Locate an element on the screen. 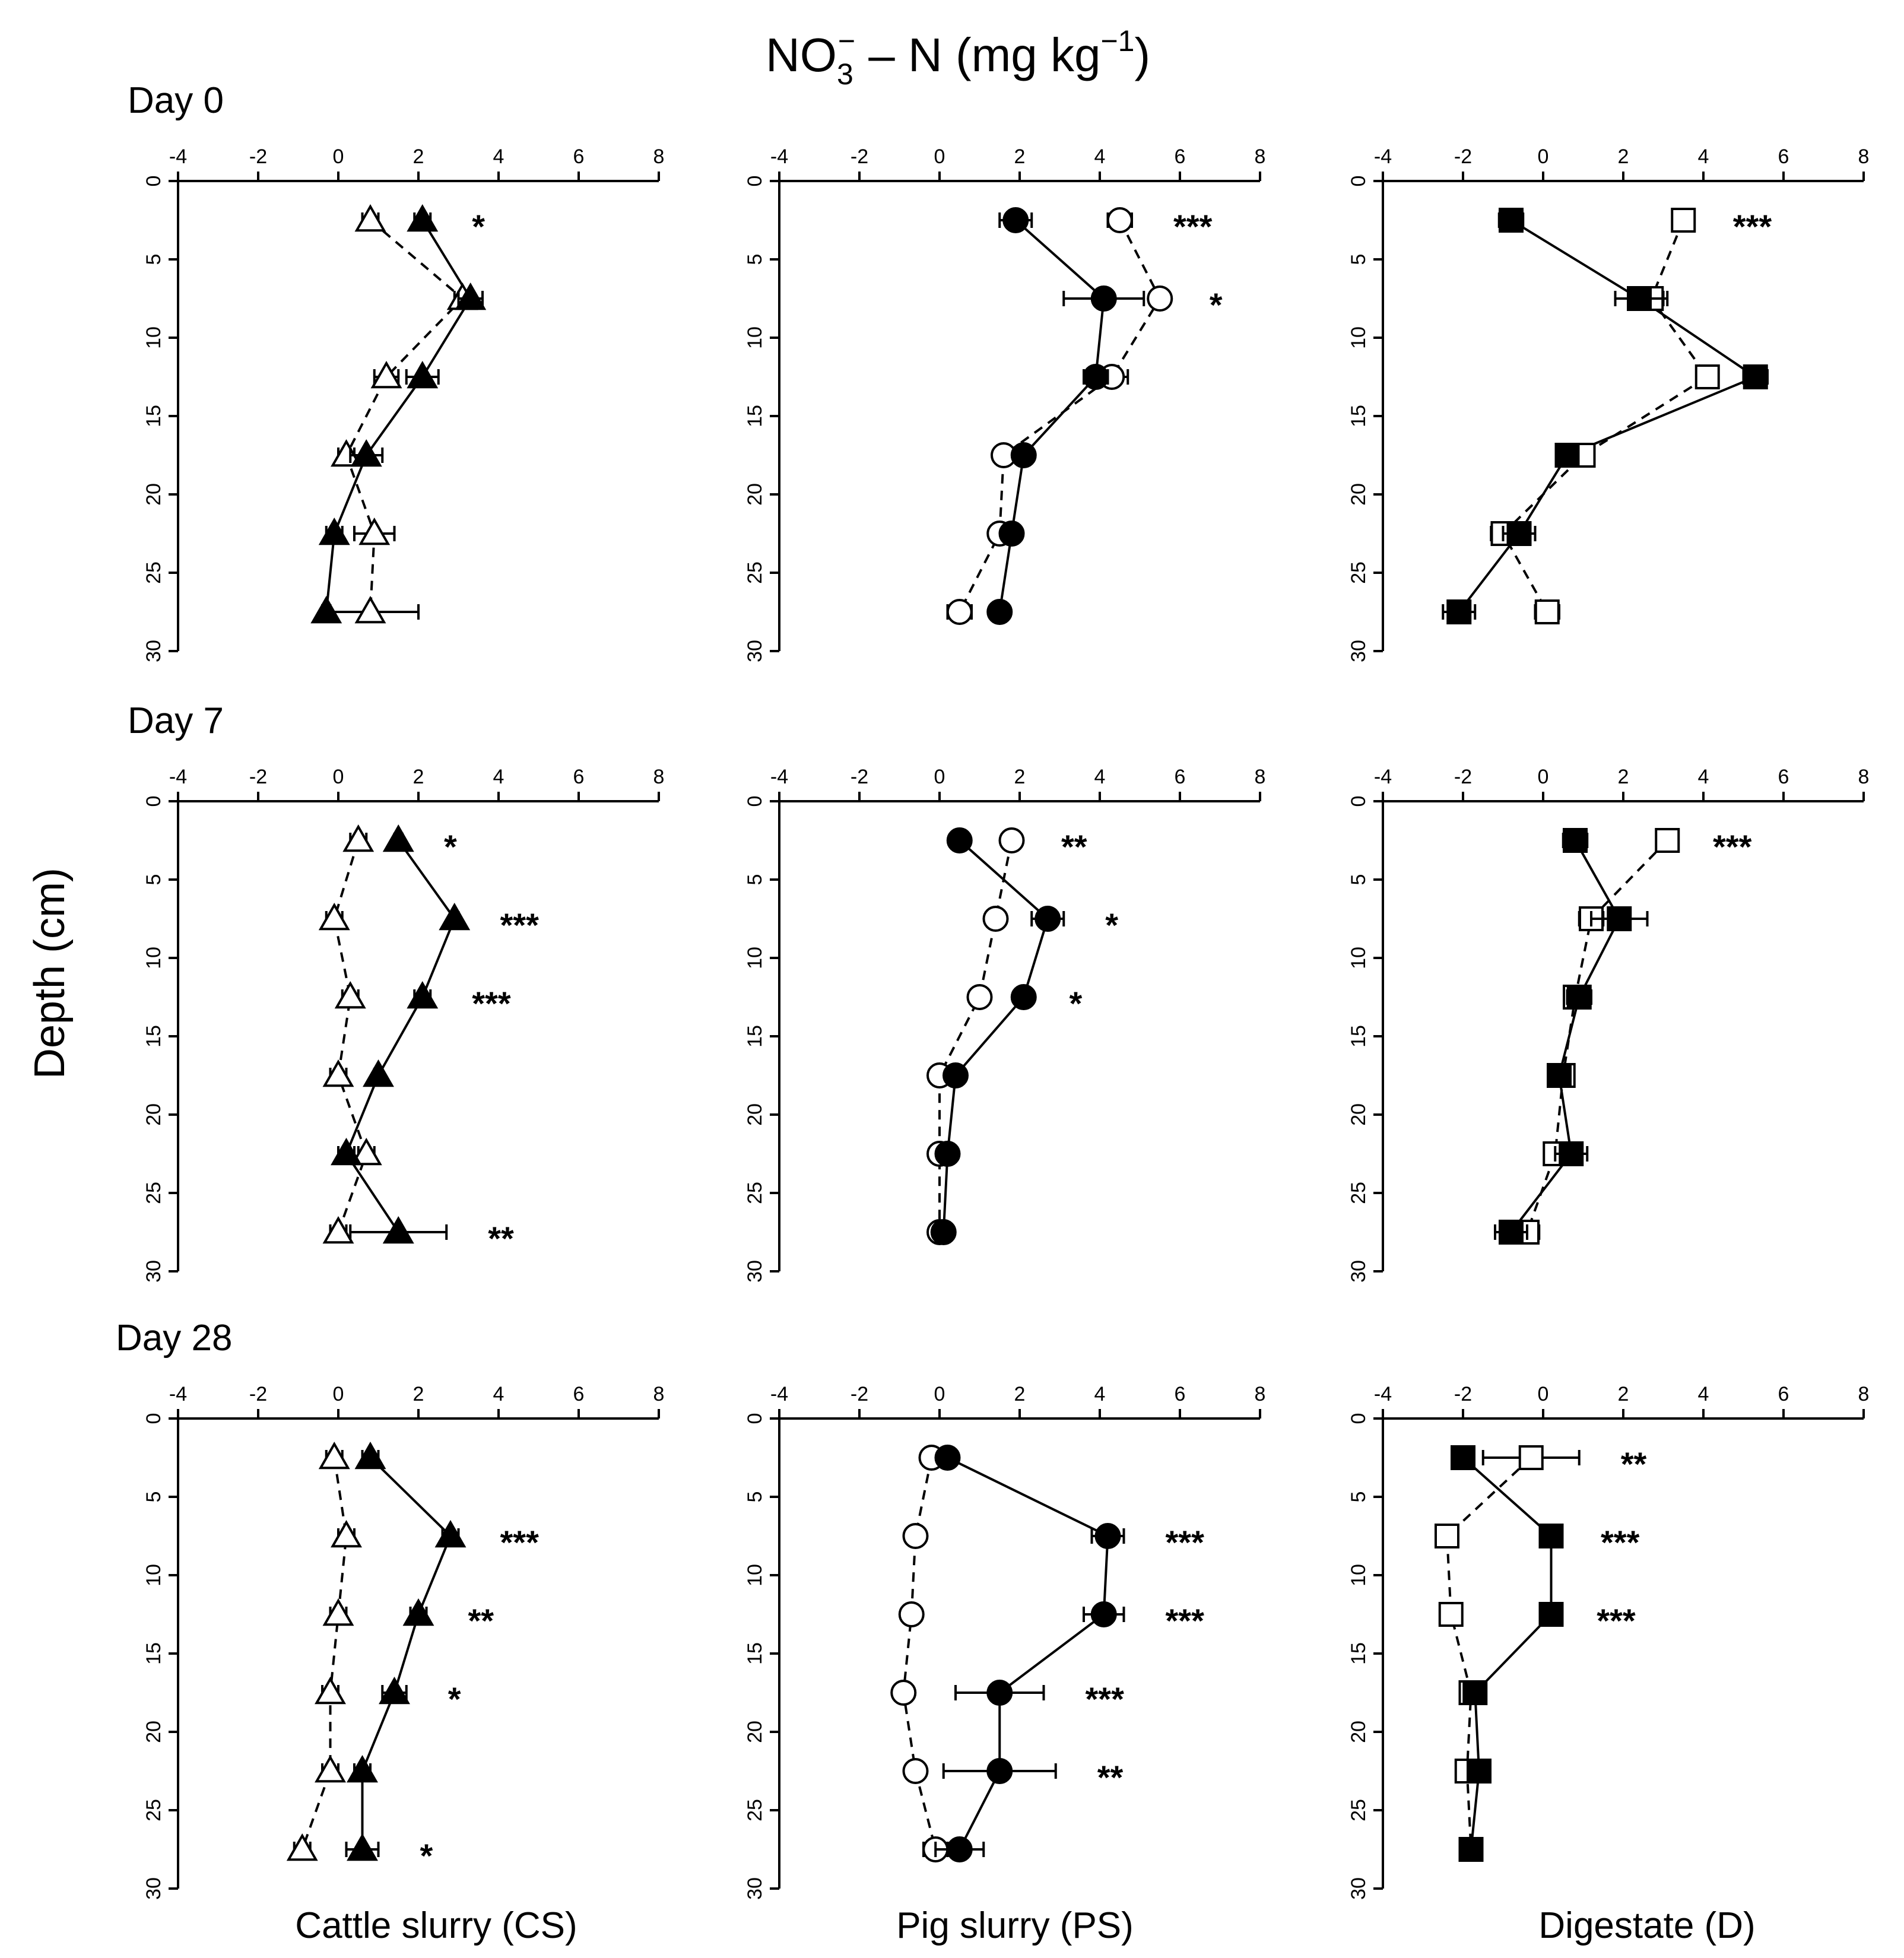  panel-0-2: -4 -2 0 2 4 6 8 0 5 10 15 20 25 30 *** is located at coordinates (1608, 403).